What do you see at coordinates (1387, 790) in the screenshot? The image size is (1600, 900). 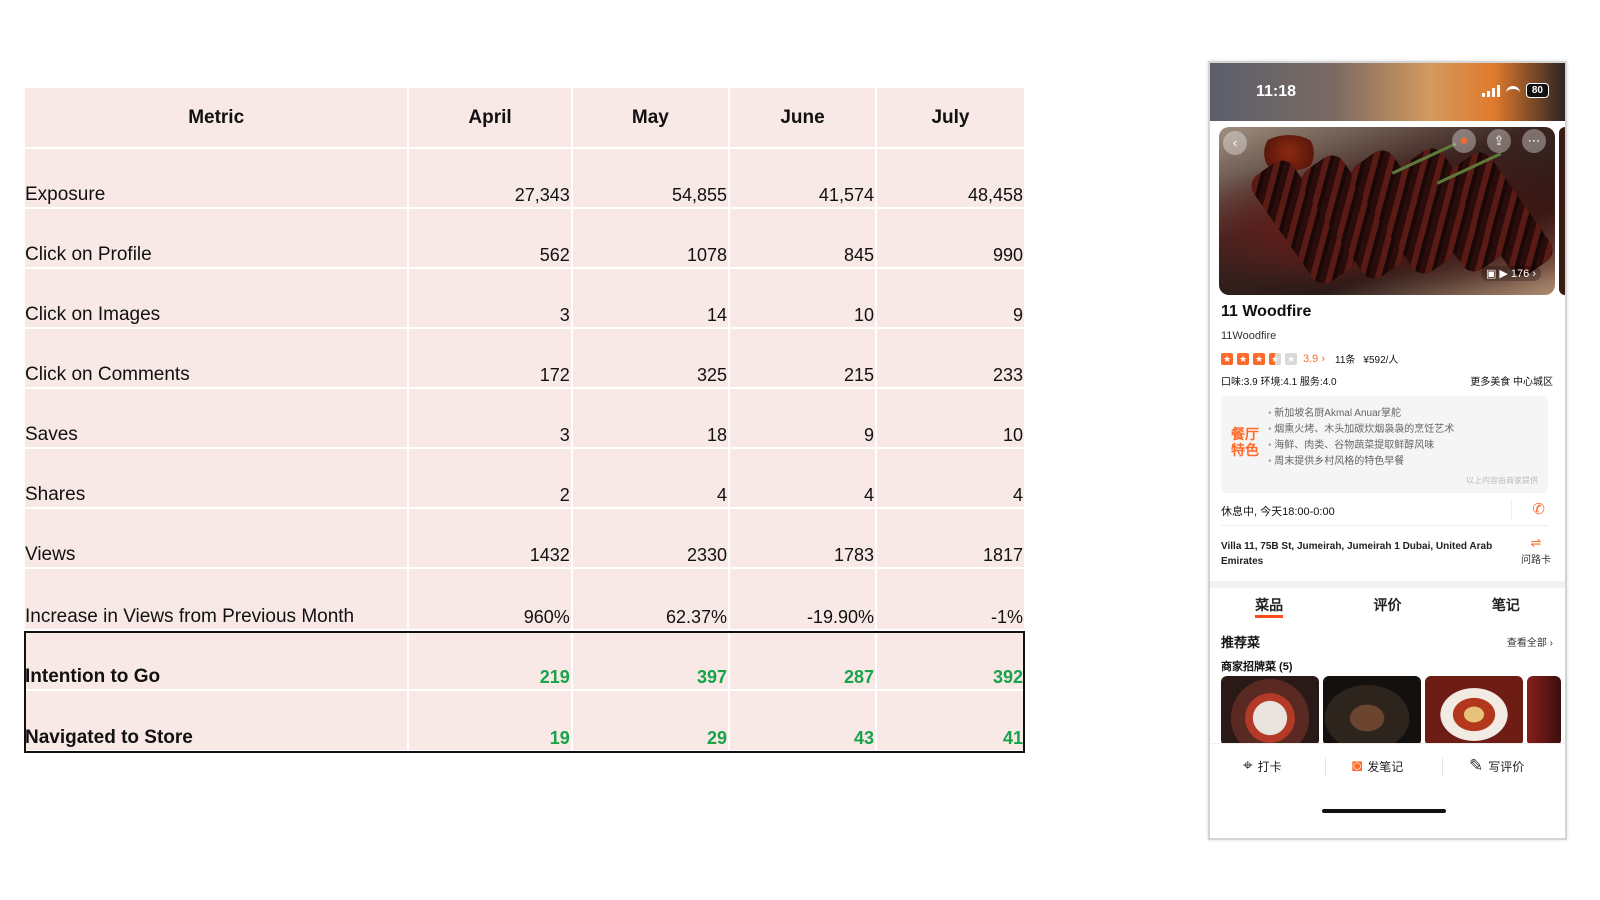 I see `bottom-action-bar: ⌖ 打卡 ◙ 发笔记 ✎ 写评价` at bounding box center [1387, 790].